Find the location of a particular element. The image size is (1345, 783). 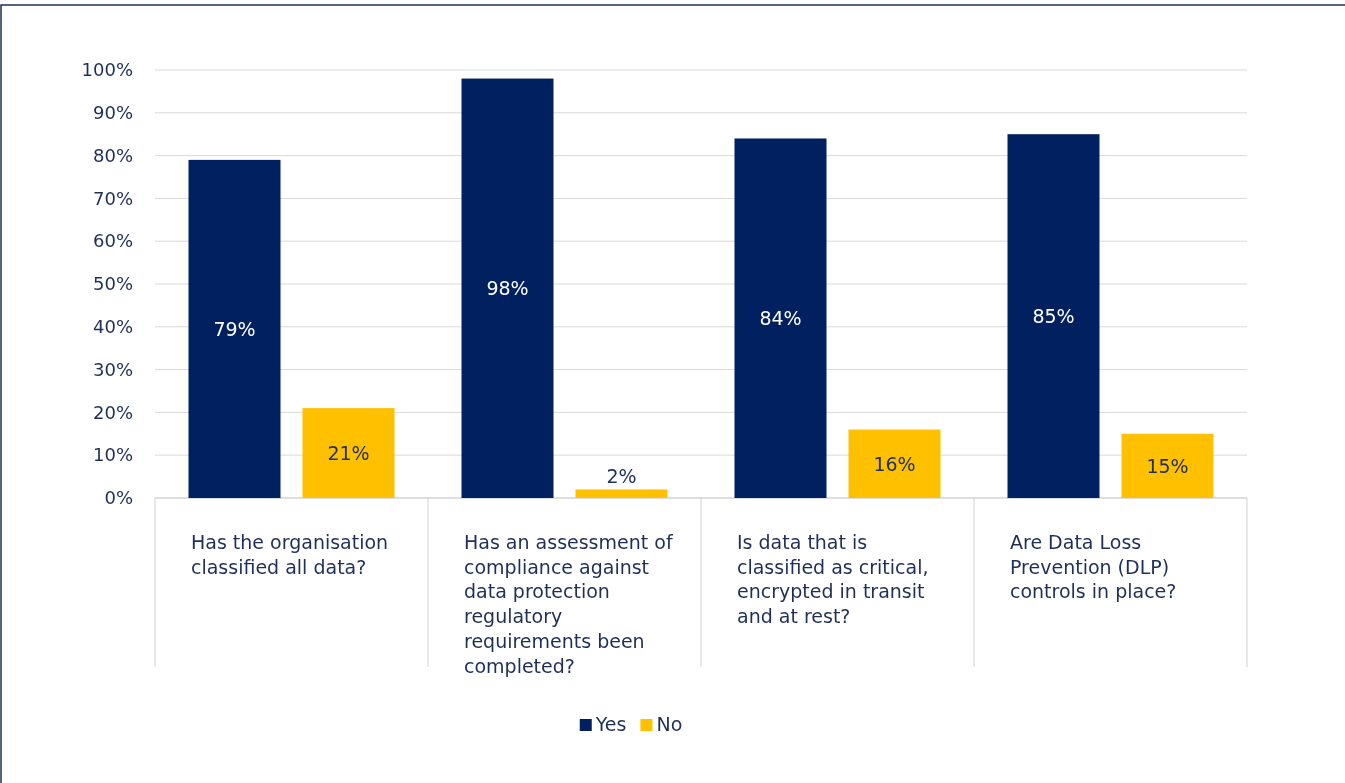

legend-label: No is located at coordinates (669, 724).